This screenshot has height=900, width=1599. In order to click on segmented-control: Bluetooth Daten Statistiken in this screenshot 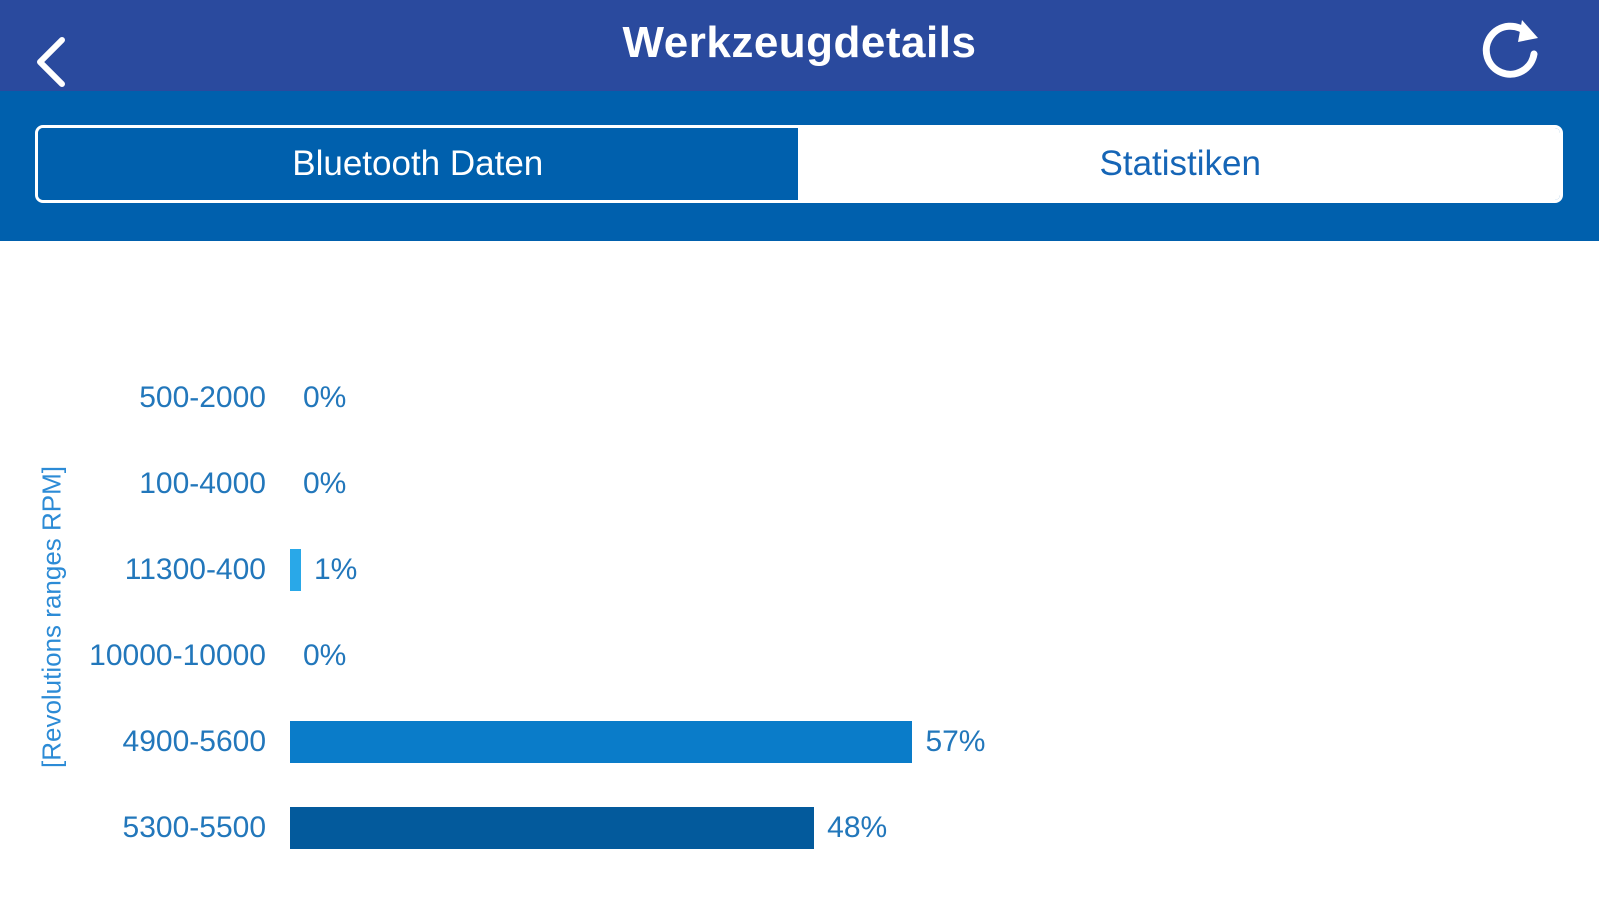, I will do `click(799, 164)`.